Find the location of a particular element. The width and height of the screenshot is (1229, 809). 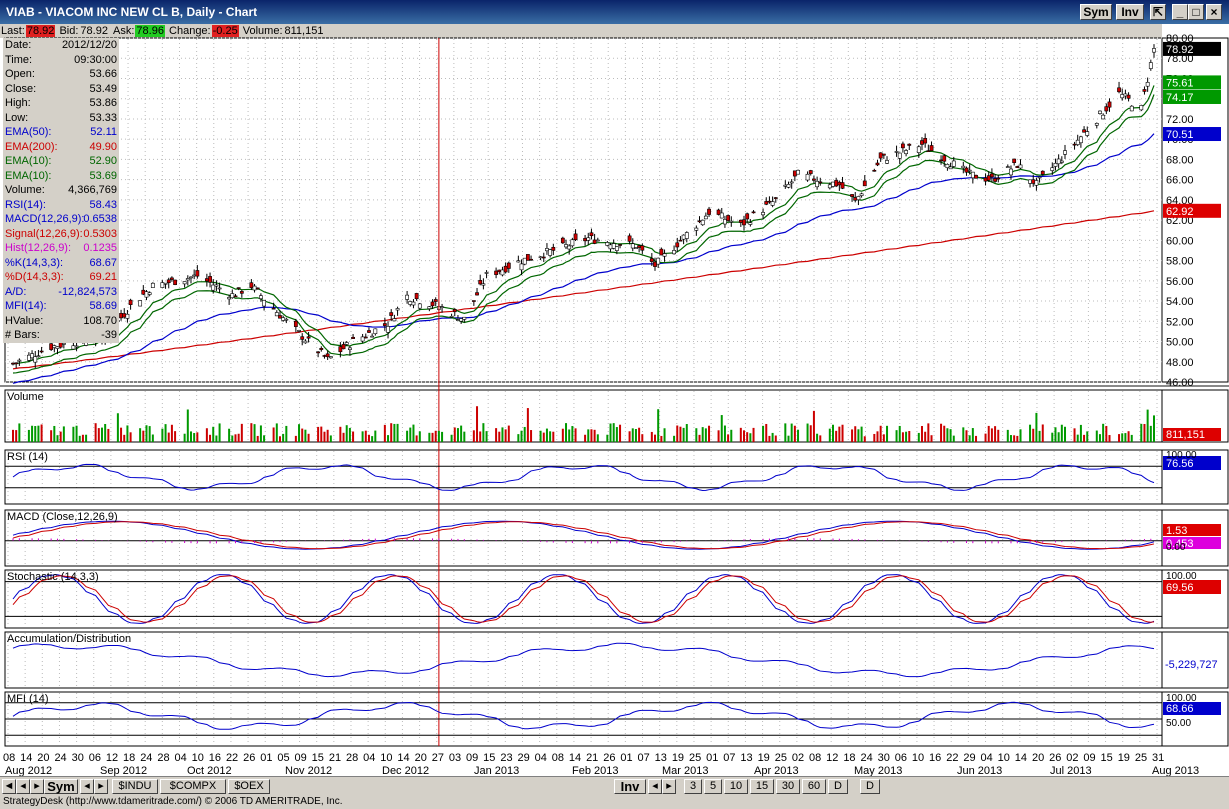

interval-30: 30 is located at coordinates (788, 786).